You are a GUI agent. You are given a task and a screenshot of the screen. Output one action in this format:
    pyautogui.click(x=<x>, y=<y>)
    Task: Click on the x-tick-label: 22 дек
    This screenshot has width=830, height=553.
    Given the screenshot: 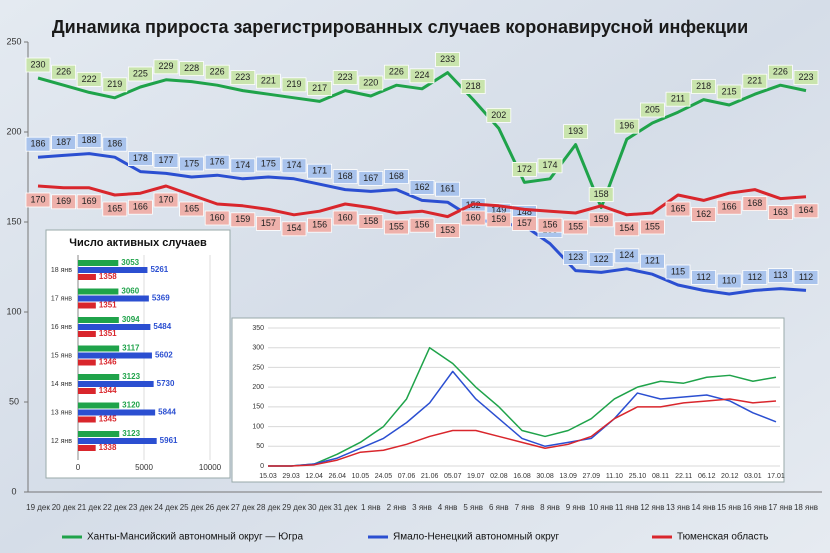 What is the action you would take?
    pyautogui.click(x=115, y=507)
    